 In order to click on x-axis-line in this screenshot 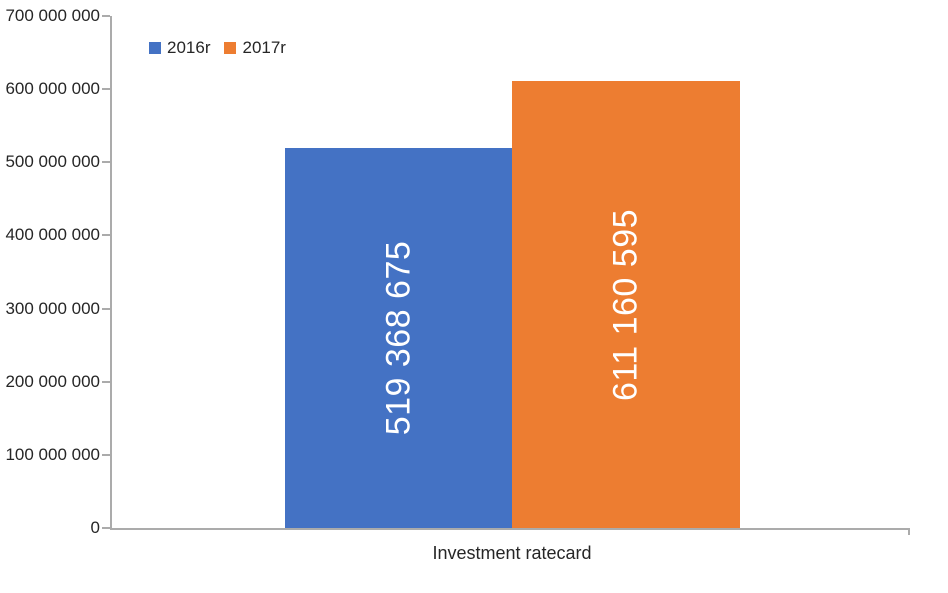, I will do `click(510, 529)`.